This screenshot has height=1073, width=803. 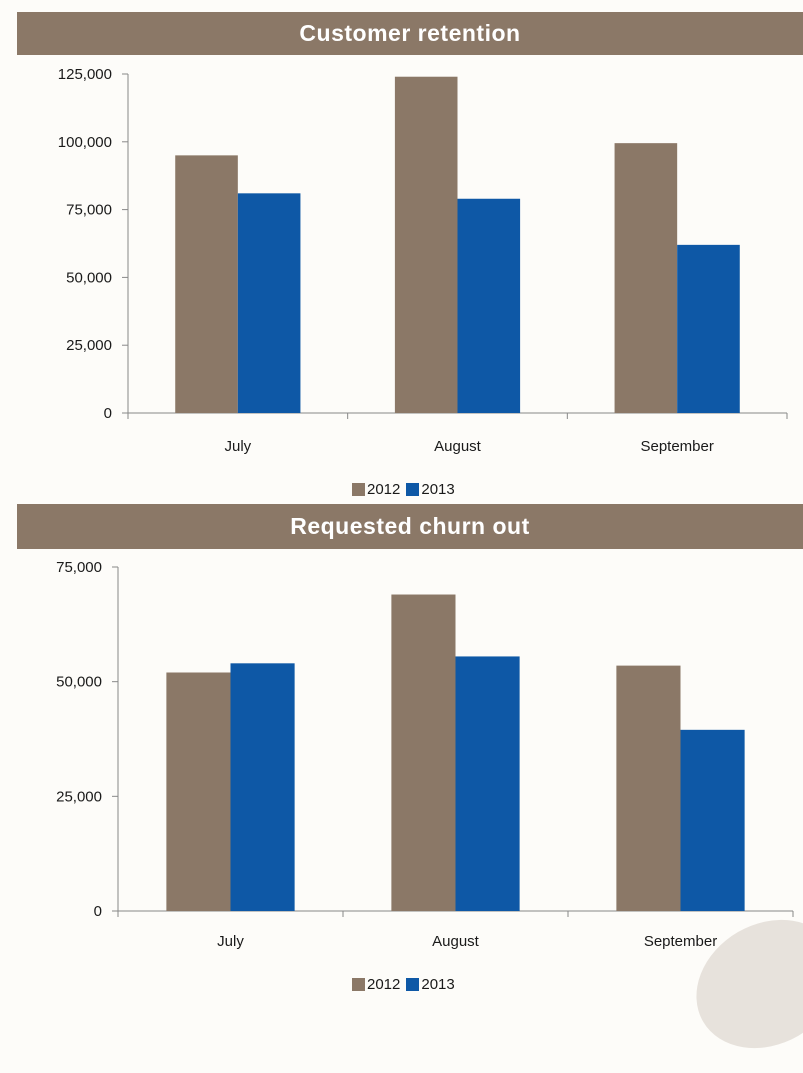 I want to click on chart-title-banner-churn: Requested churn out, so click(x=410, y=526).